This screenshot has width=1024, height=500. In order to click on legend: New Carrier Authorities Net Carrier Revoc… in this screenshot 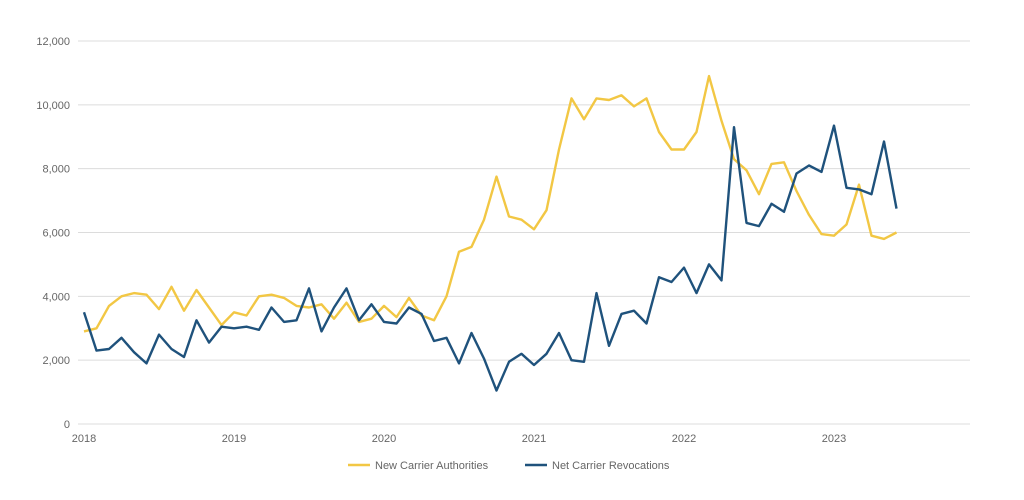, I will do `click(509, 466)`.